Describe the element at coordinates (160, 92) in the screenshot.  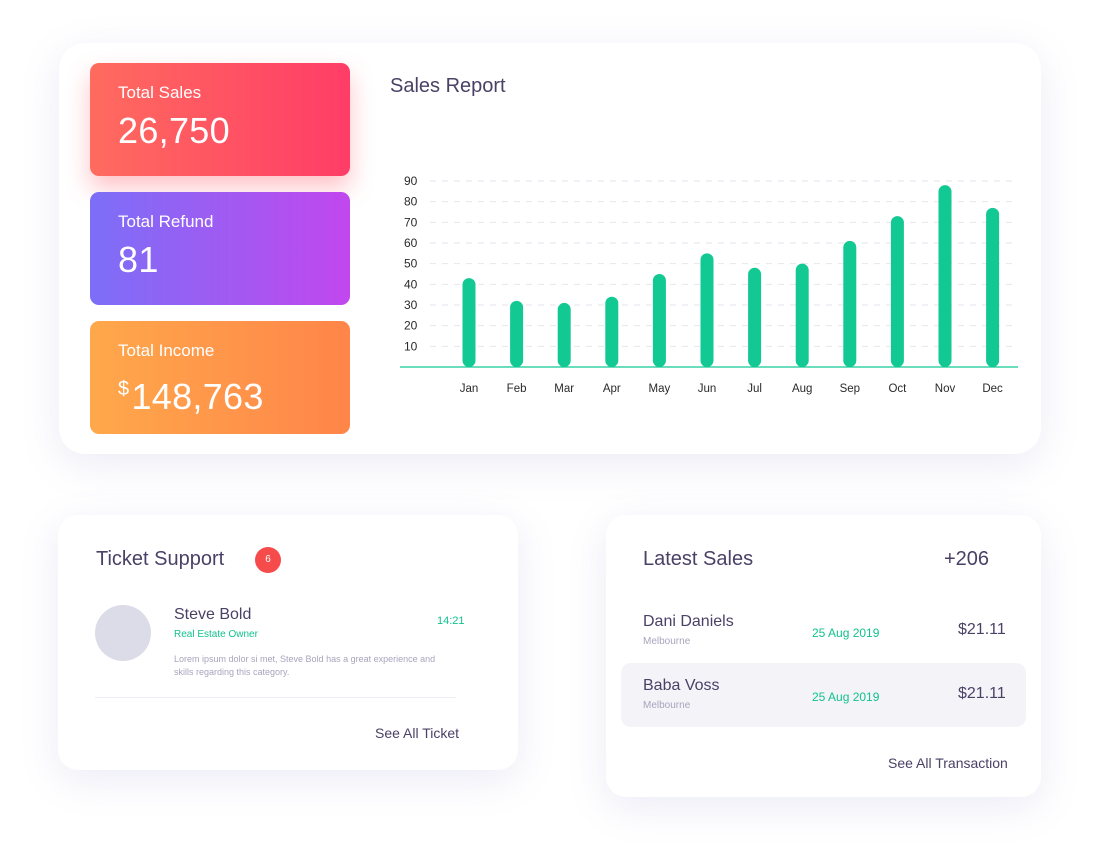
I see `total-sales-label: Total Sales` at that location.